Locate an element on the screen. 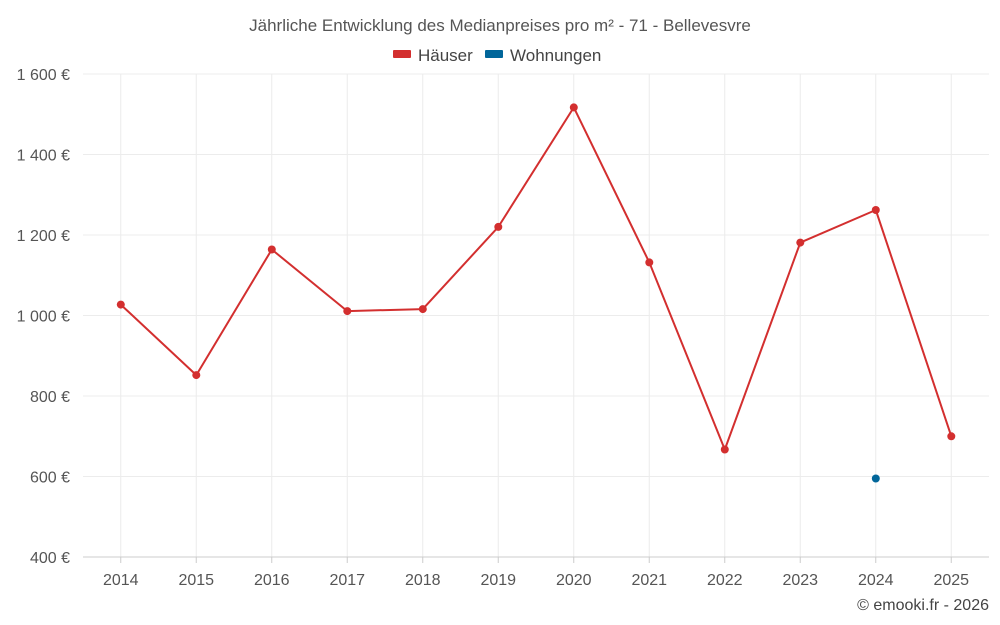  x-tick-label: 2020 is located at coordinates (574, 580).